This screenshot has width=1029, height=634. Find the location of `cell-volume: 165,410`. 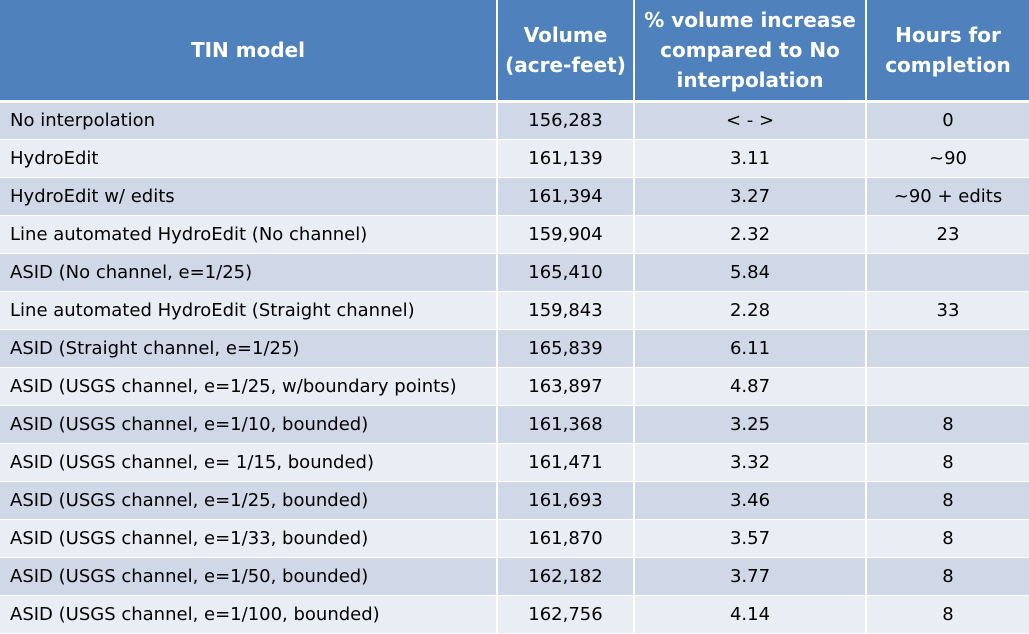

cell-volume: 165,410 is located at coordinates (566, 272).